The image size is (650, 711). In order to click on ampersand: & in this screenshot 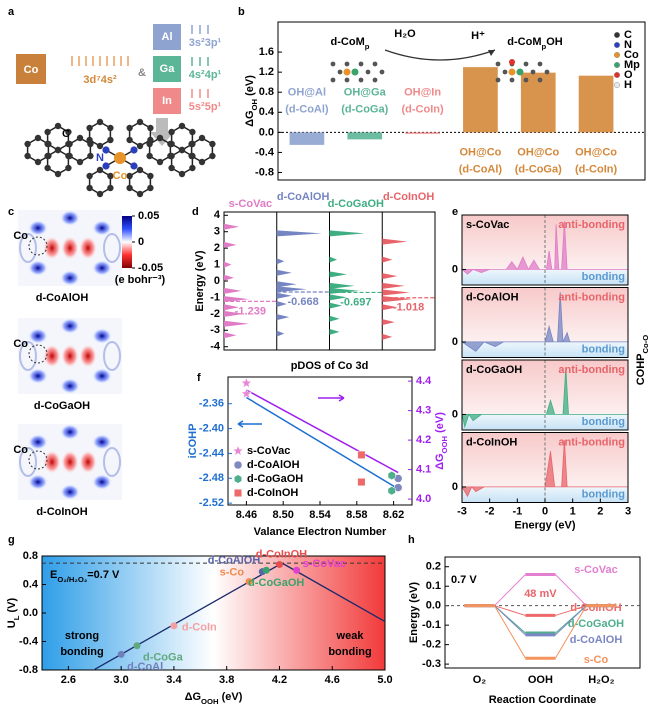, I will do `click(142, 73)`.